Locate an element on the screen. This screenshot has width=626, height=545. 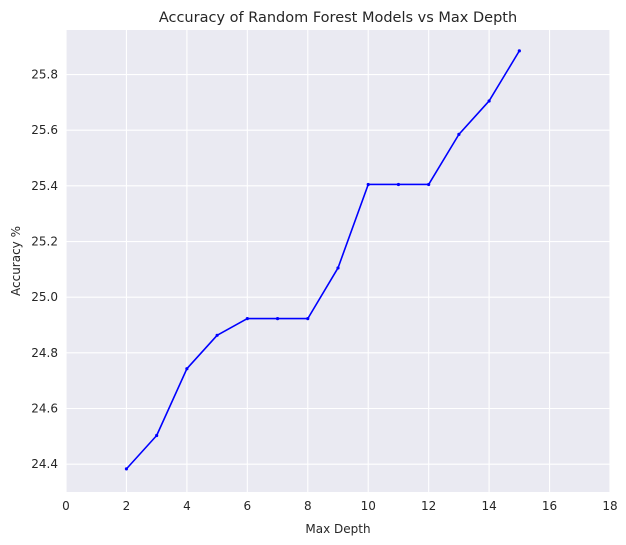
x-tick-label: 10 is located at coordinates (368, 506).